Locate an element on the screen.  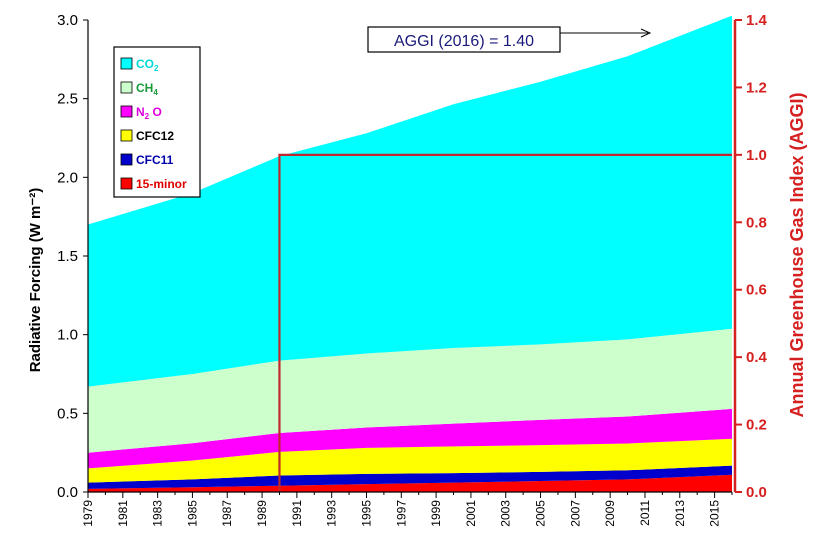
area-cfc11 is located at coordinates (410, 477).